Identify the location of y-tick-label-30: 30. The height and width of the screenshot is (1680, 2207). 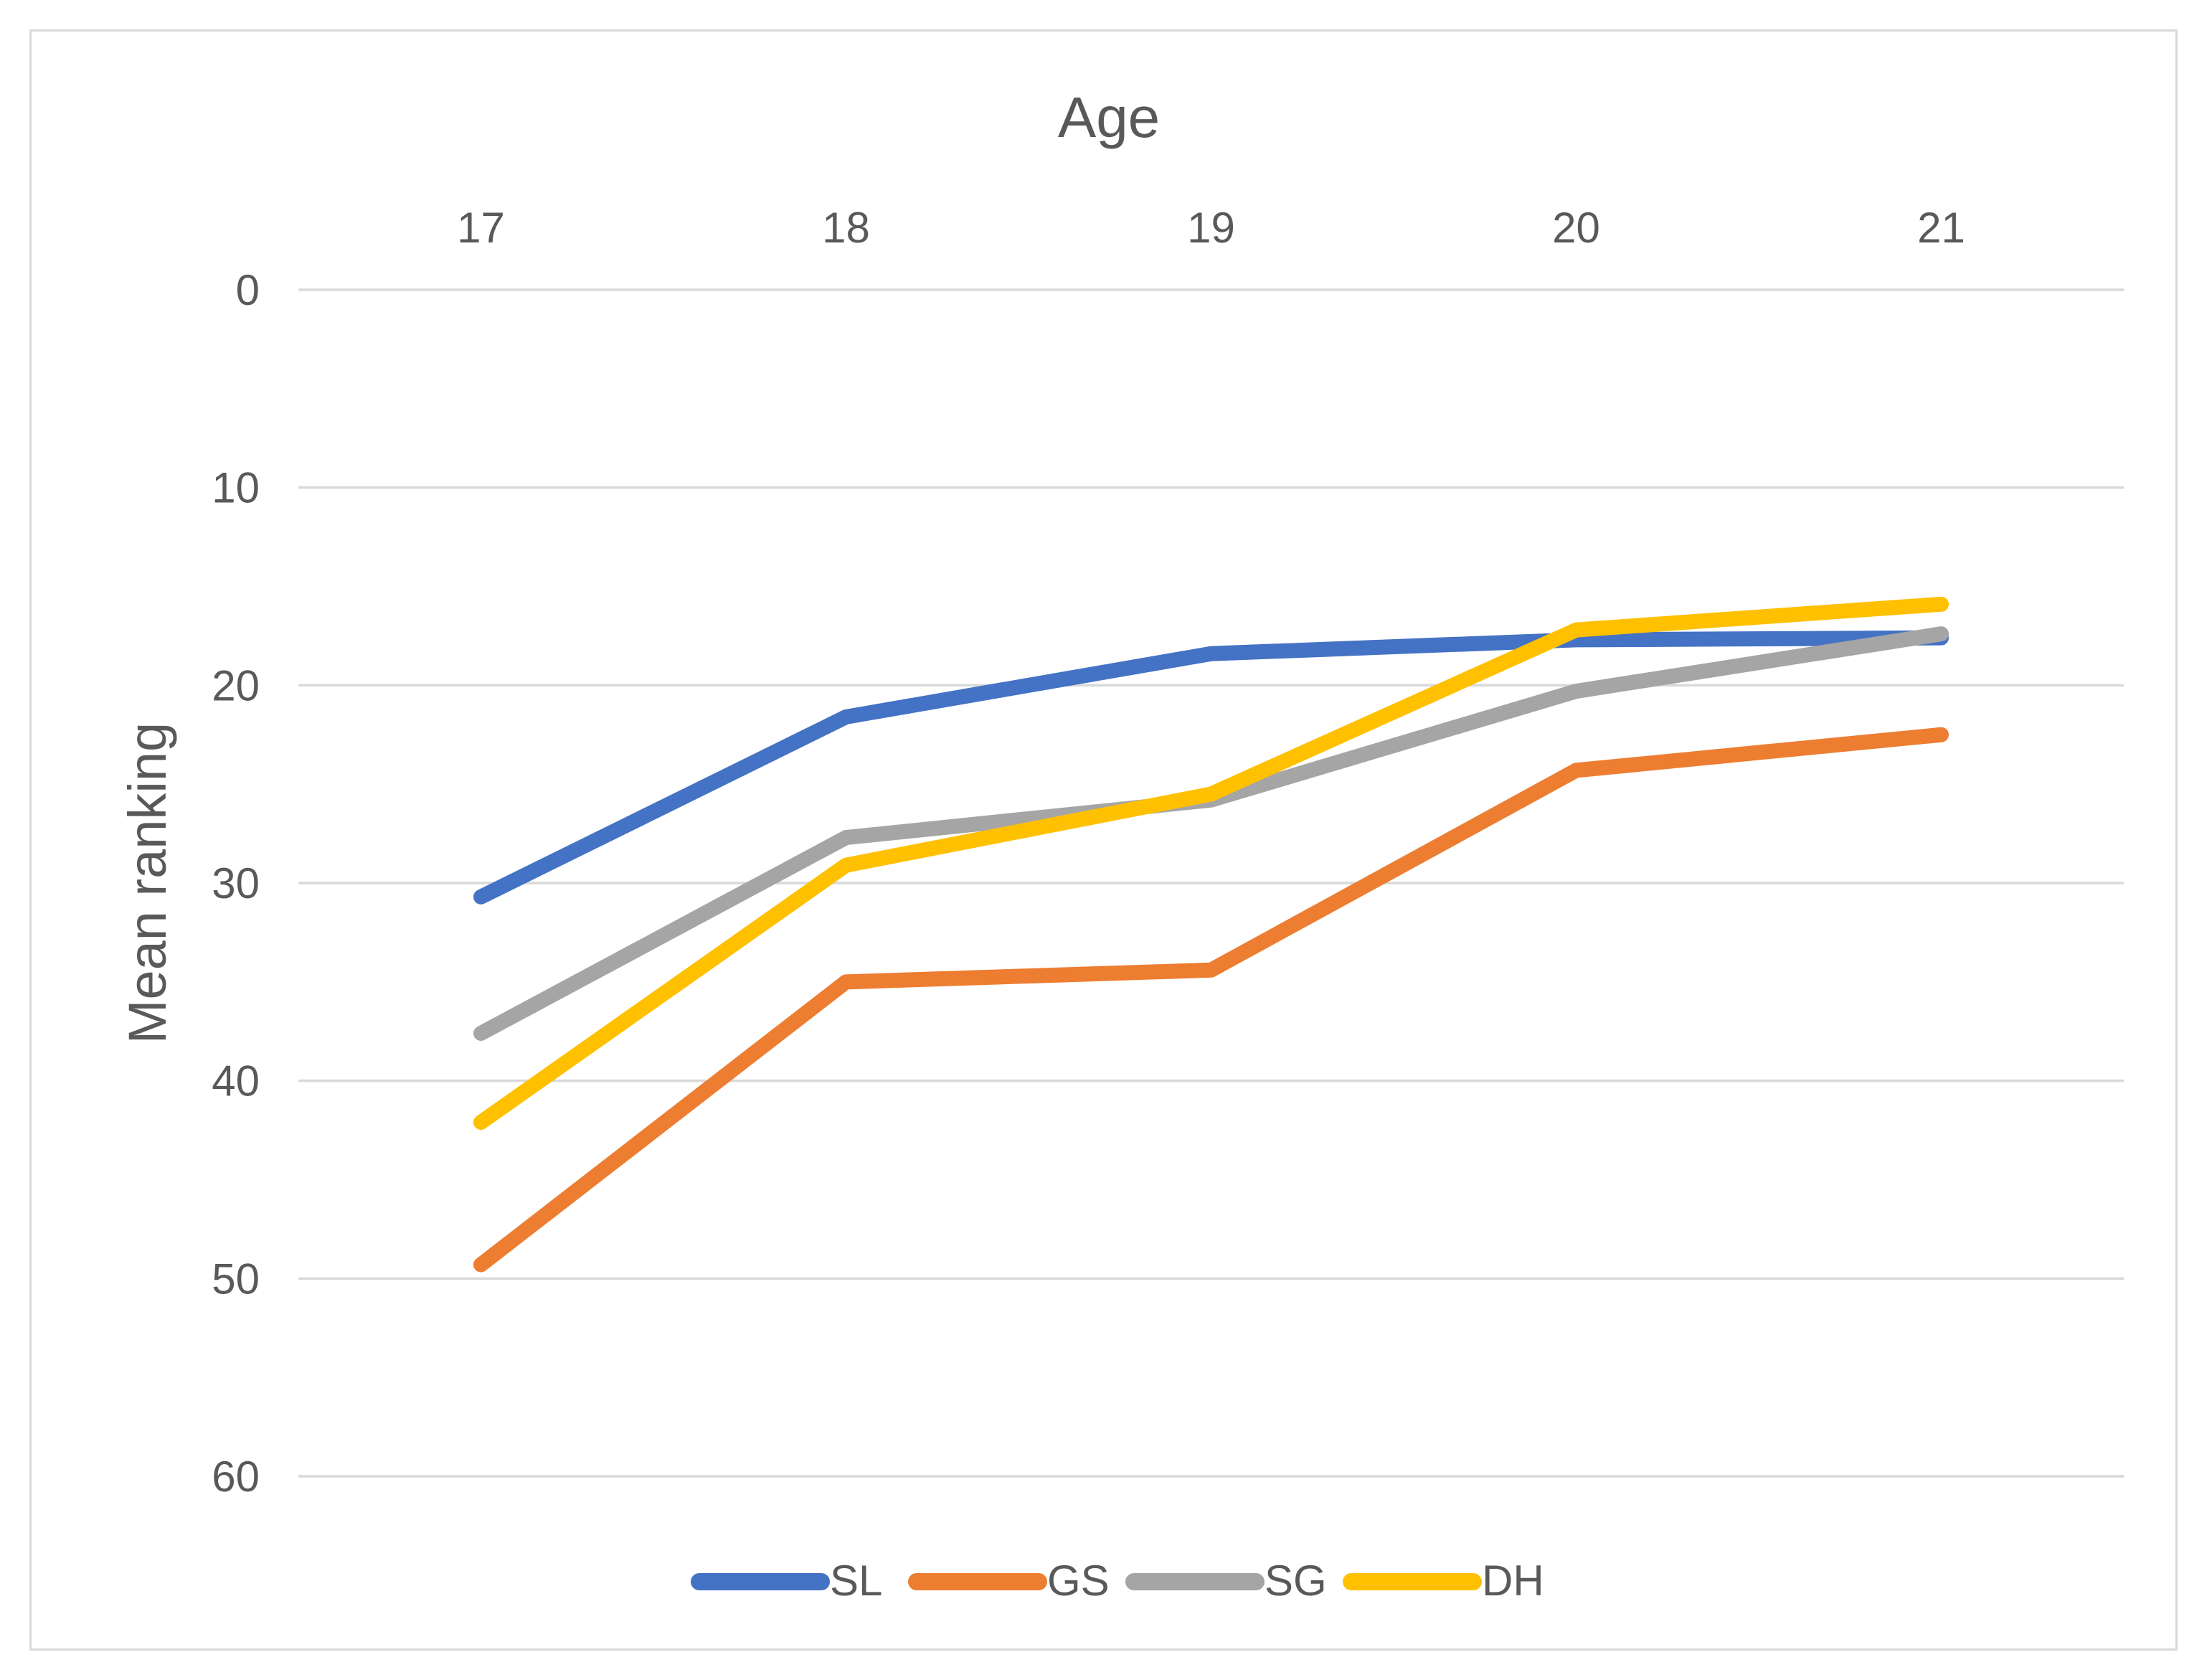
(236, 883).